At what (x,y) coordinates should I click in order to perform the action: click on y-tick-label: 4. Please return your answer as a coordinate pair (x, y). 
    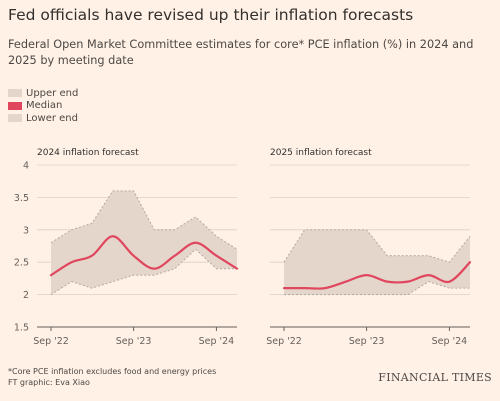
    Looking at the image, I should click on (26, 166).